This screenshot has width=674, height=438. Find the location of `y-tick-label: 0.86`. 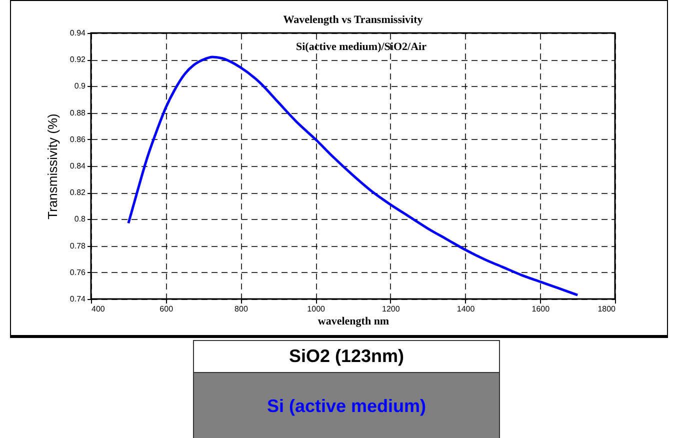

y-tick-label: 0.86 is located at coordinates (78, 139).